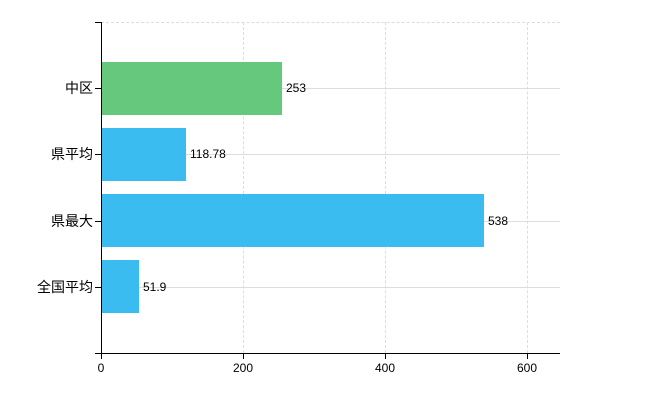 The width and height of the screenshot is (650, 400). Describe the element at coordinates (72, 221) in the screenshot. I see `y-axis-category-label: 県最大` at that location.